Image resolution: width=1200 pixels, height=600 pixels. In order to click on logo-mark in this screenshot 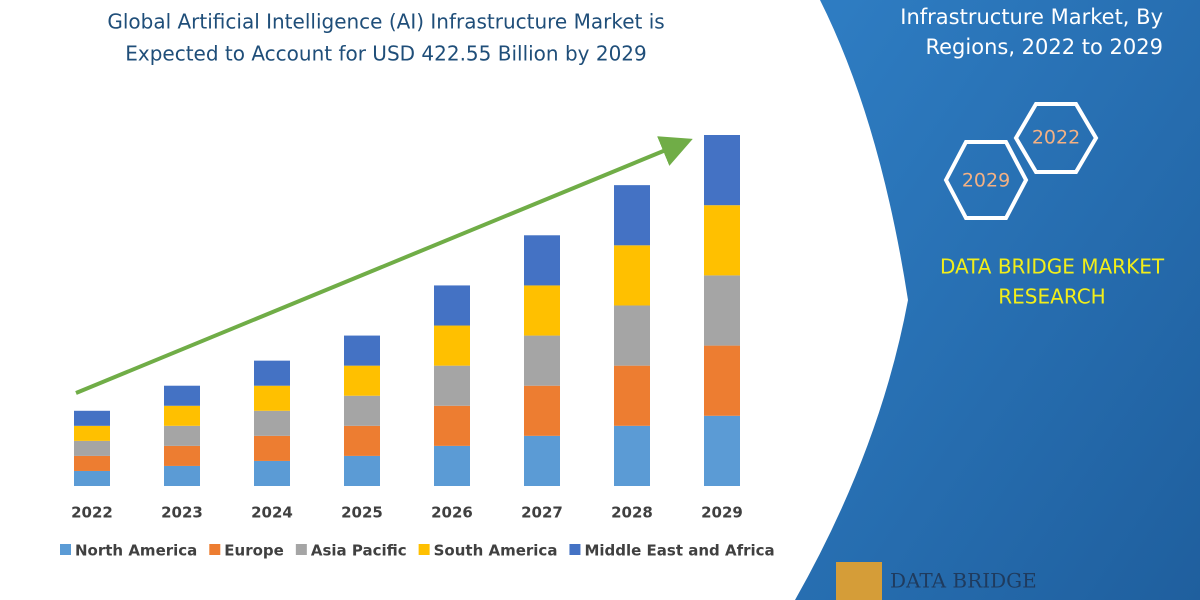, I will do `click(859, 581)`.